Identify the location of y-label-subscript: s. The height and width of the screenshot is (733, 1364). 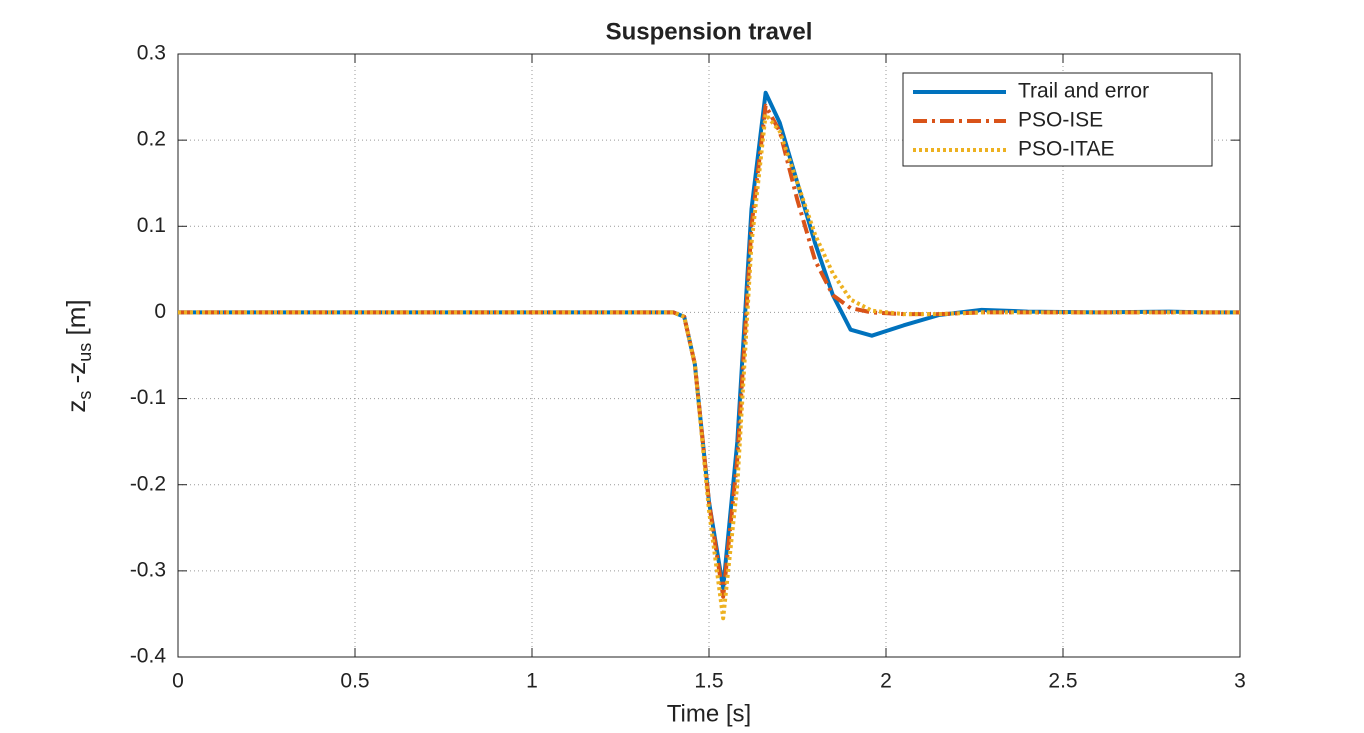
(85, 395).